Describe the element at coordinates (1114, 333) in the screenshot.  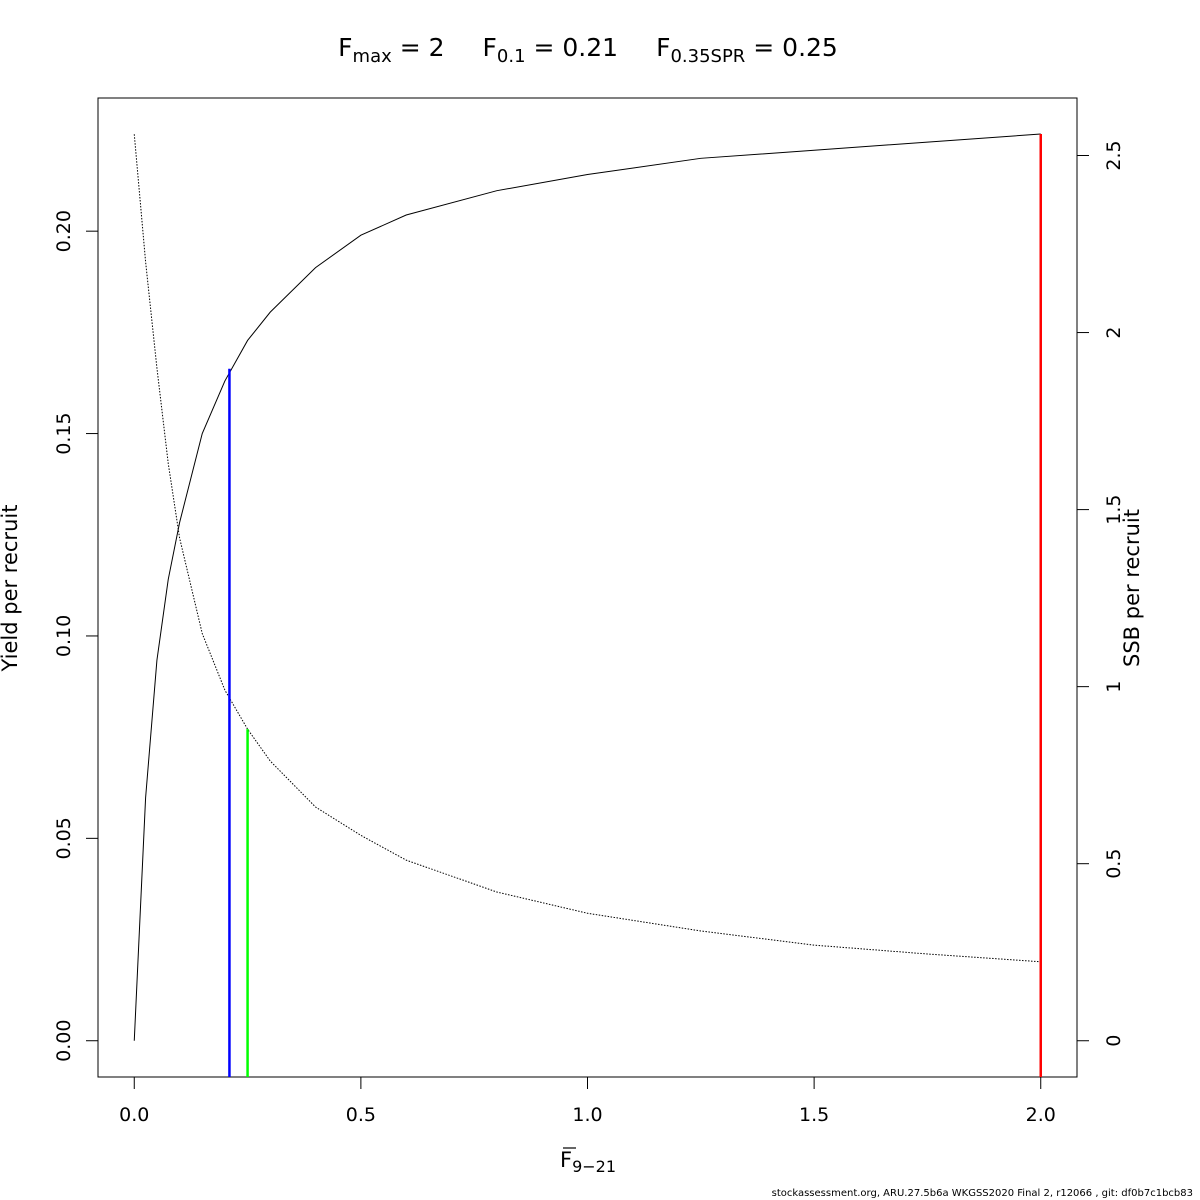
I see `y2-tick-label: 2` at that location.